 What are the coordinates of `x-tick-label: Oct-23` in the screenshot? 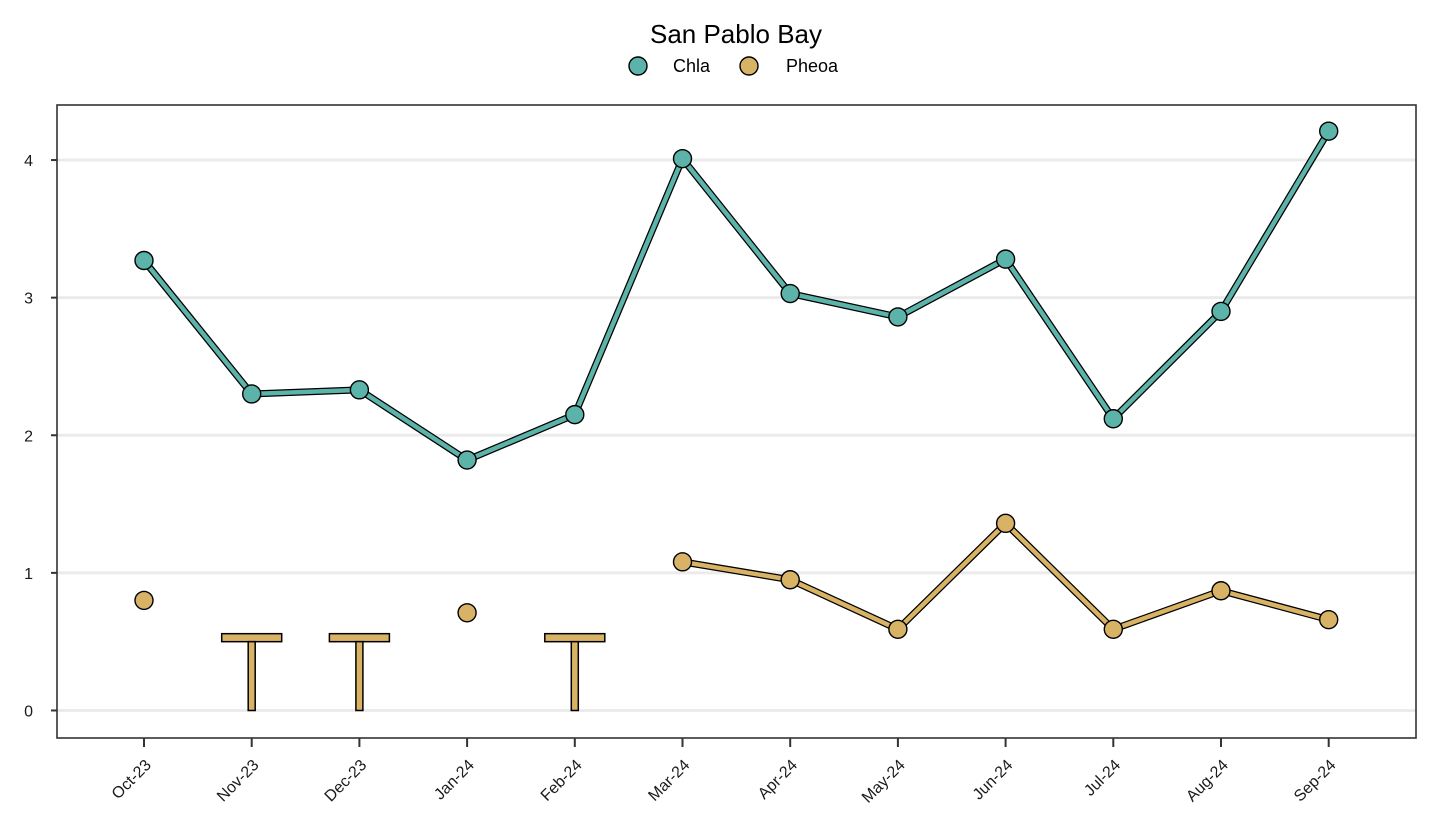 It's located at (132, 780).